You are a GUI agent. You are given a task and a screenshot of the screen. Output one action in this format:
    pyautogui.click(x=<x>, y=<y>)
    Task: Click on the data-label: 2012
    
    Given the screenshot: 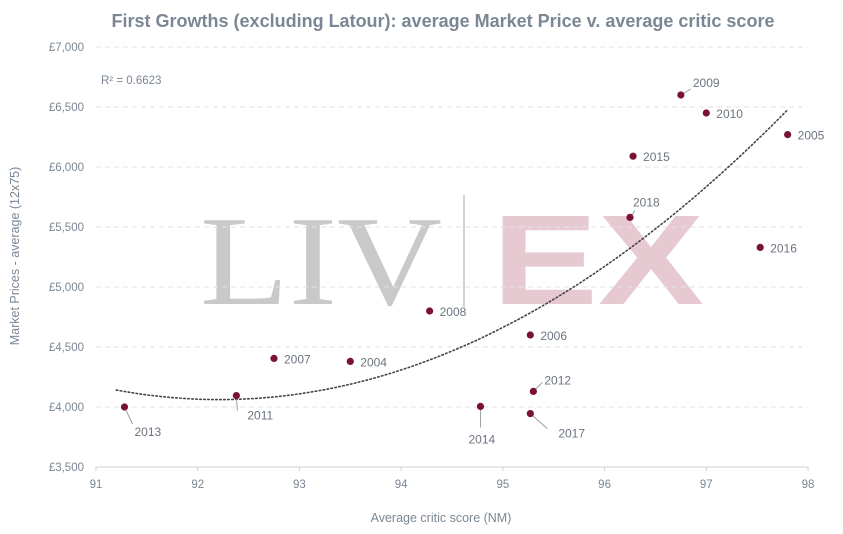 What is the action you would take?
    pyautogui.click(x=557, y=380)
    